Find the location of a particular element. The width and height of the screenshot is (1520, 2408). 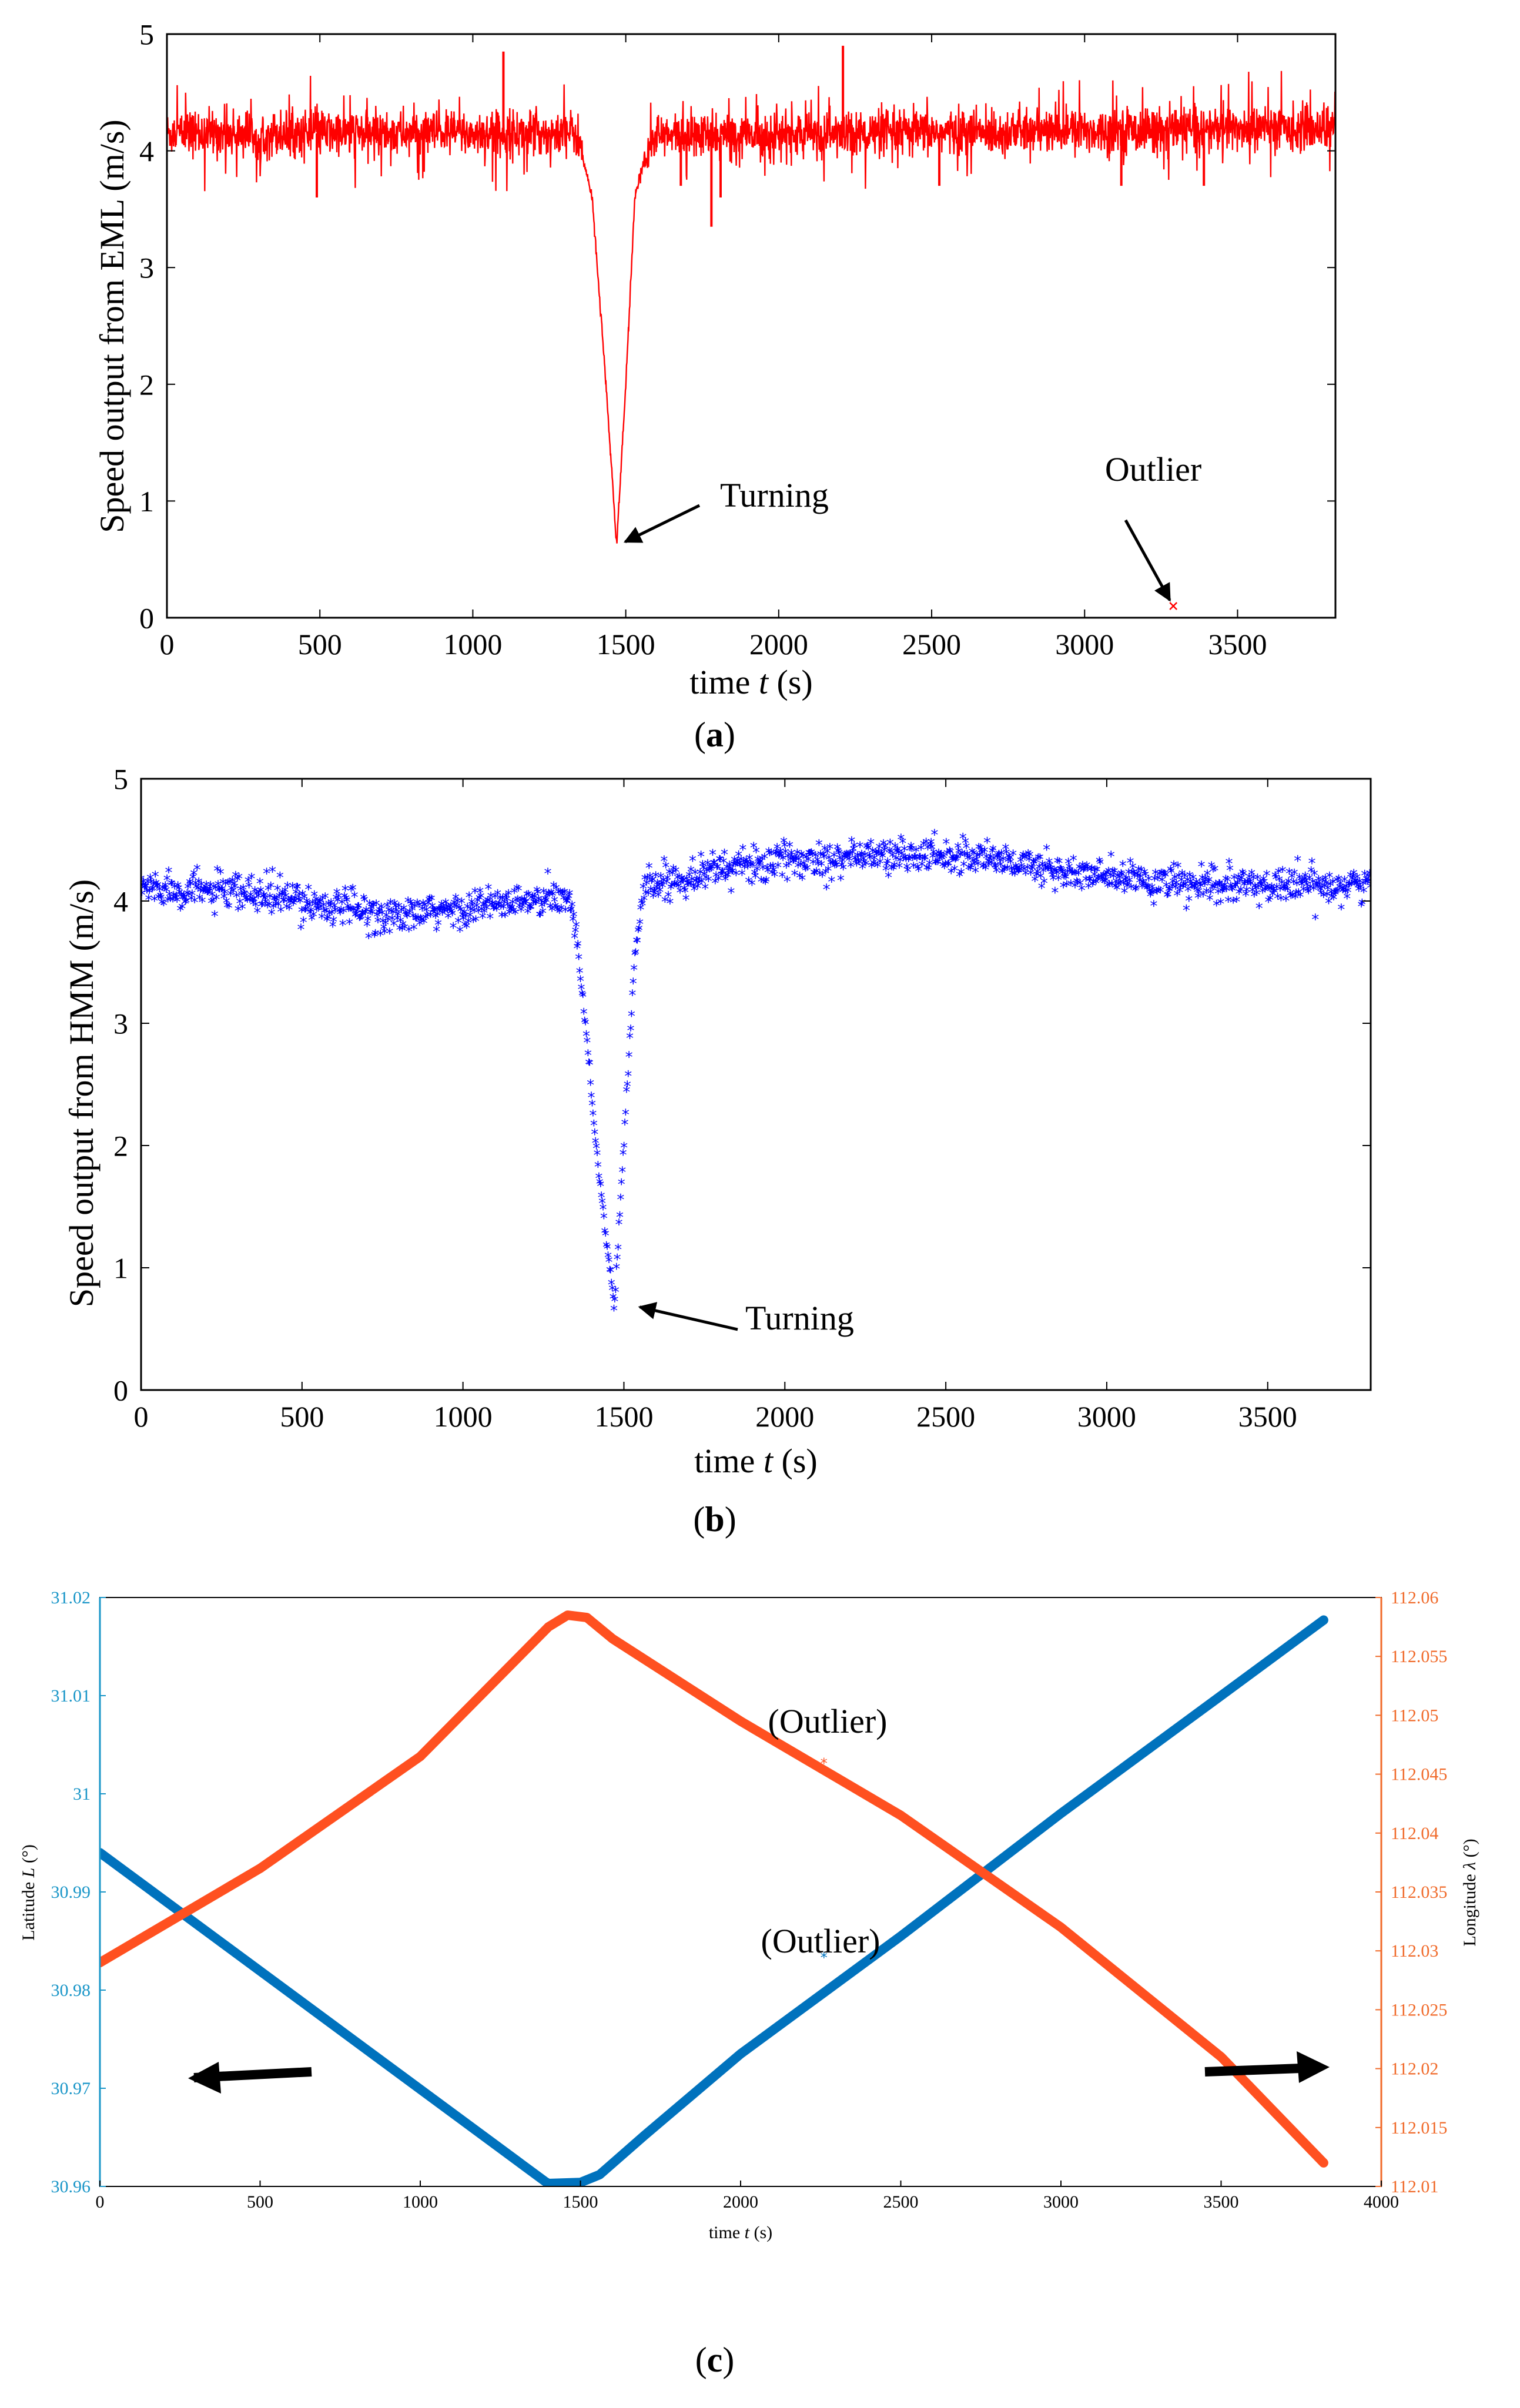

annotation-turning-a: Turning is located at coordinates (774, 495).